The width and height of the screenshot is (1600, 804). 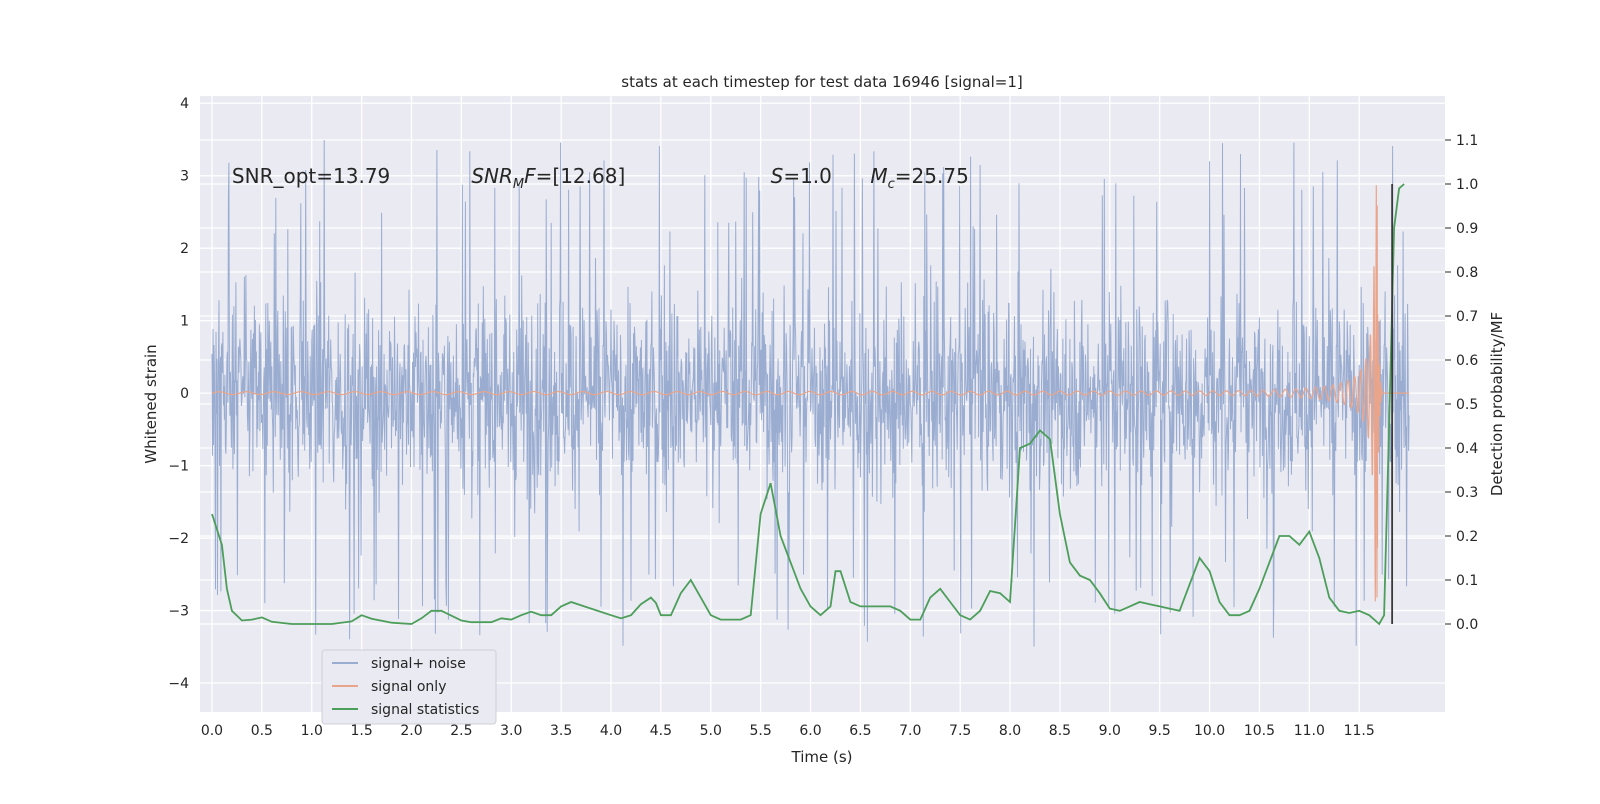 What do you see at coordinates (1467, 493) in the screenshot?
I see `y2-tick-label: 0.3` at bounding box center [1467, 493].